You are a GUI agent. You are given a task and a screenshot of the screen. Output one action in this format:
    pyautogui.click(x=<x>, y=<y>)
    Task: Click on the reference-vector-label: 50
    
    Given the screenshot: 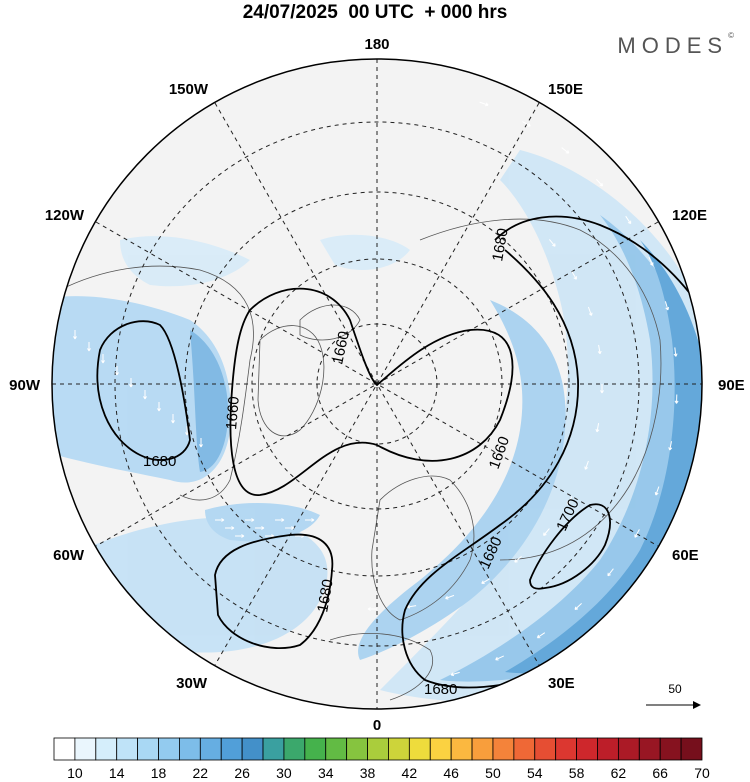 What is the action you would take?
    pyautogui.click(x=675, y=689)
    